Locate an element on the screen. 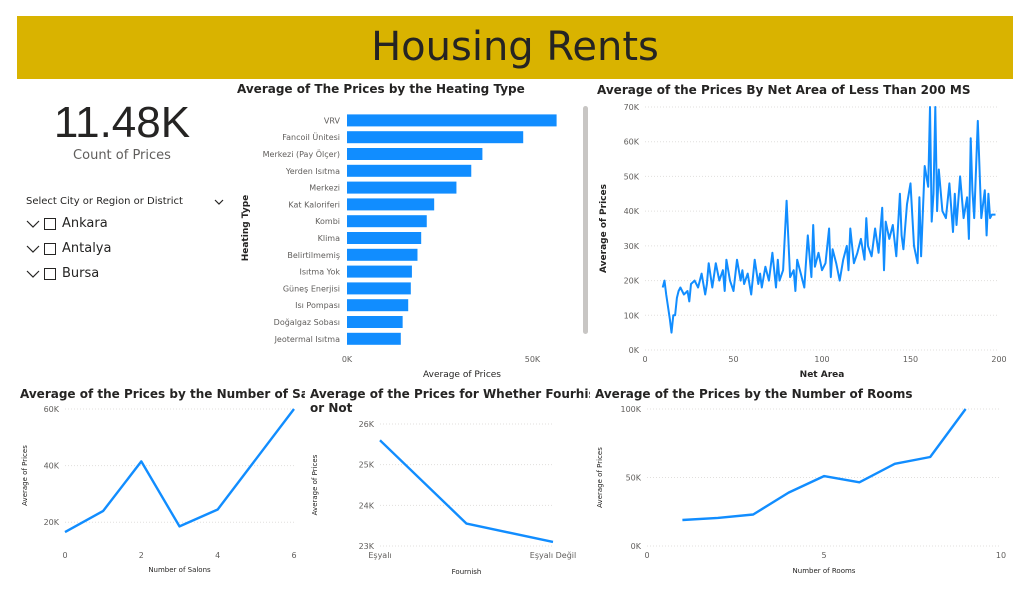 Image resolution: width=1031 pixels, height=594 pixels. x-tick-label: 150 is located at coordinates (910, 359).